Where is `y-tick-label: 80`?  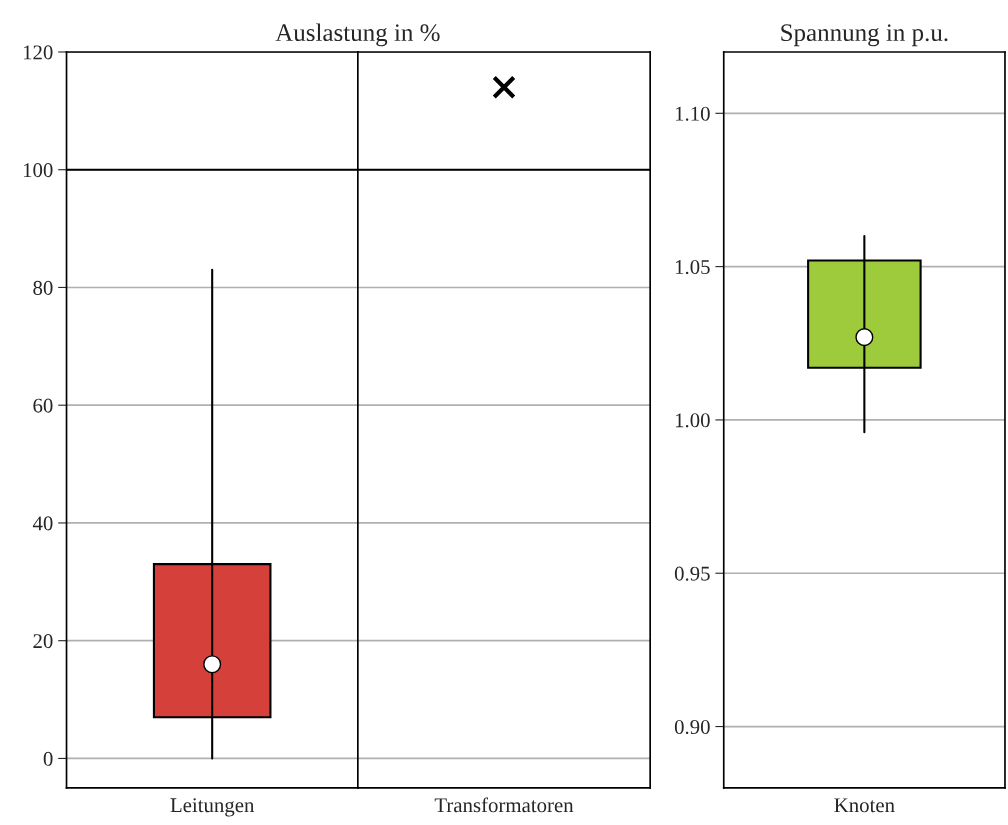 y-tick-label: 80 is located at coordinates (43, 287).